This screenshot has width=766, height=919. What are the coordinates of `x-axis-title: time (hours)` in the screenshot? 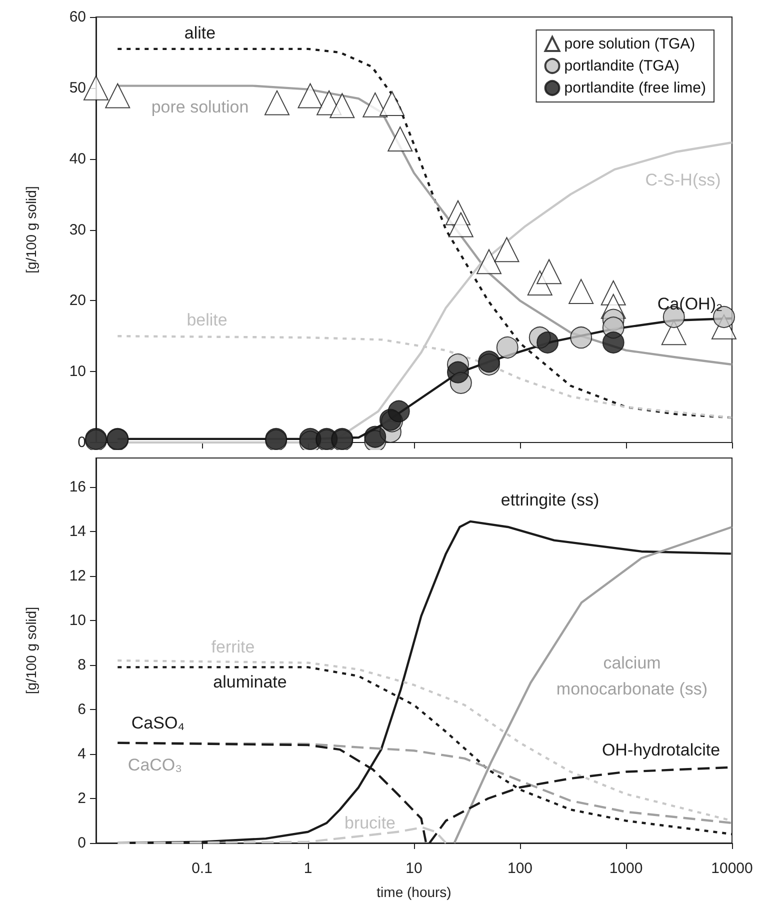 It's located at (414, 892).